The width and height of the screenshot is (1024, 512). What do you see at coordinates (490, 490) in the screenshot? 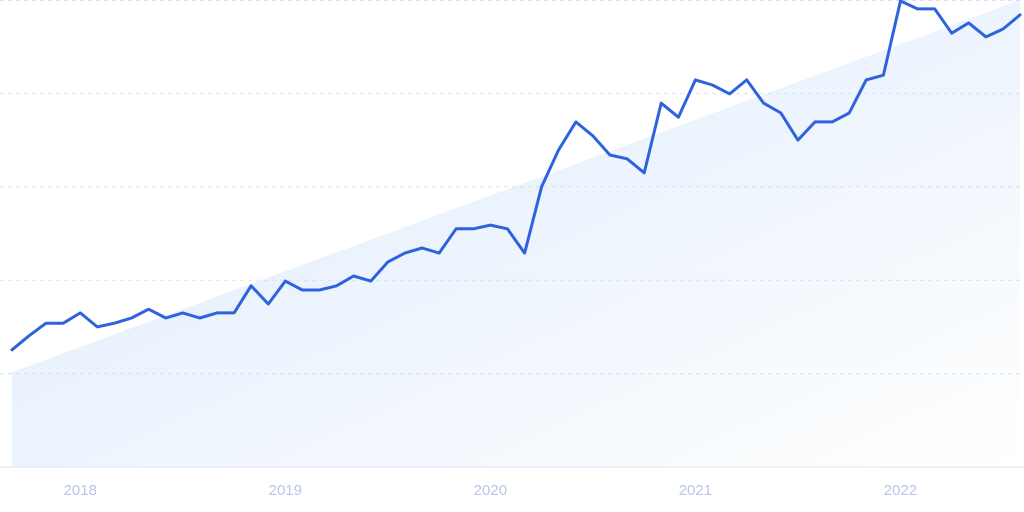
I see `x-tick-label: 2020` at bounding box center [490, 490].